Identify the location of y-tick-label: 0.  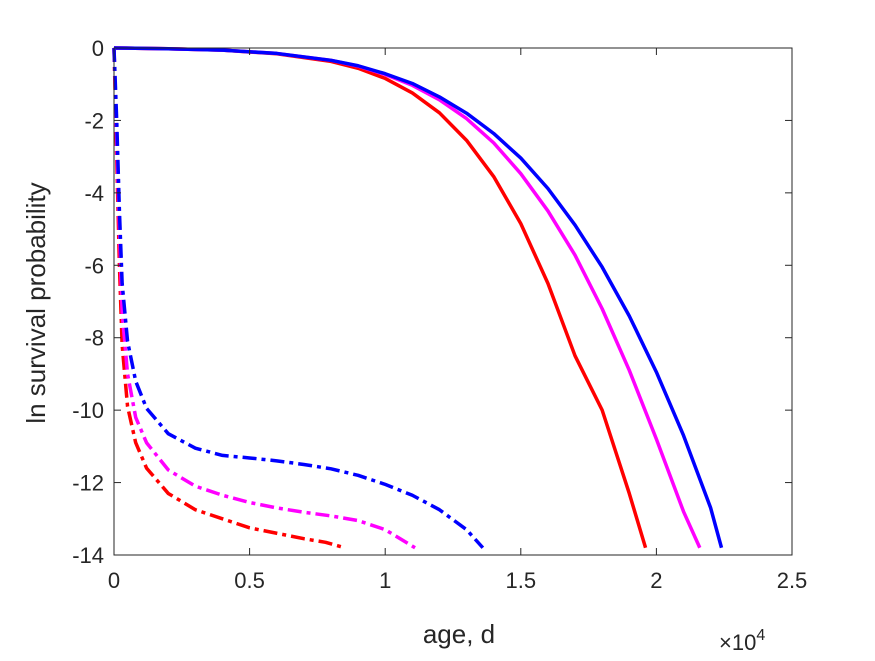
(98, 48).